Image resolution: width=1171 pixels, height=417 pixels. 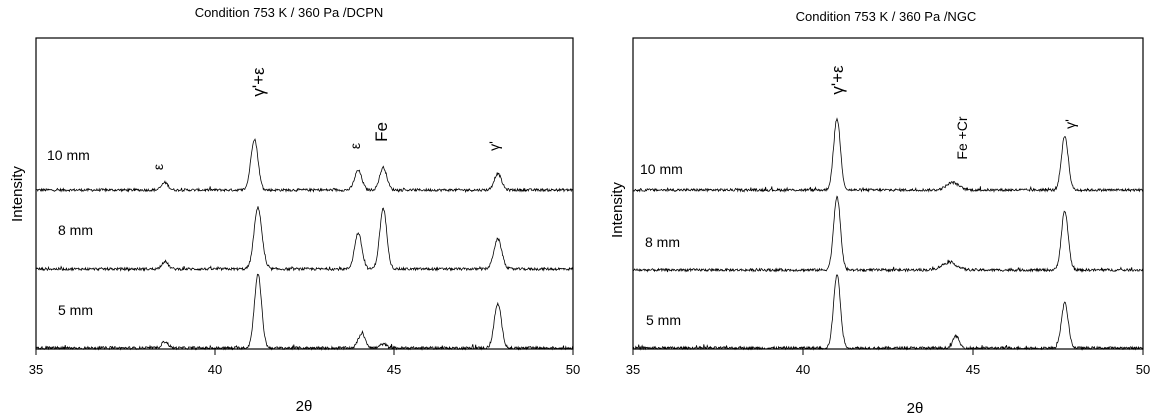 I want to click on chart-title: Condition 753 K / 360 Pa /DCPN, so click(x=289, y=12).